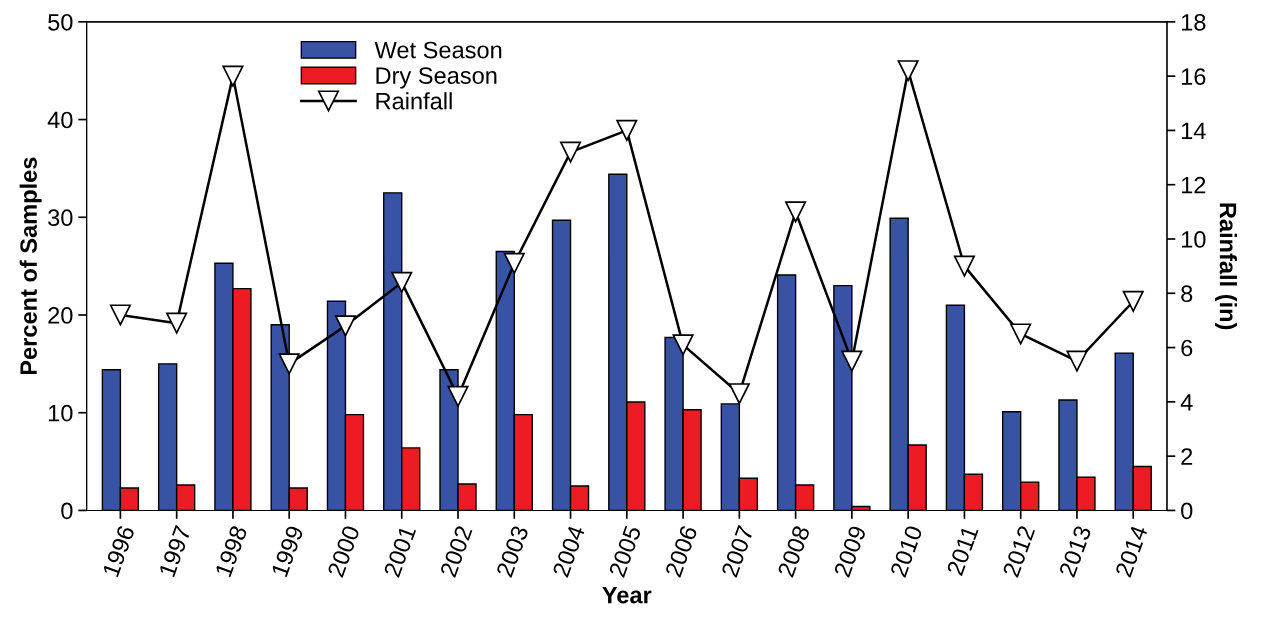 The width and height of the screenshot is (1274, 624). Describe the element at coordinates (414, 101) in the screenshot. I see `legend-label: Rainfall` at that location.